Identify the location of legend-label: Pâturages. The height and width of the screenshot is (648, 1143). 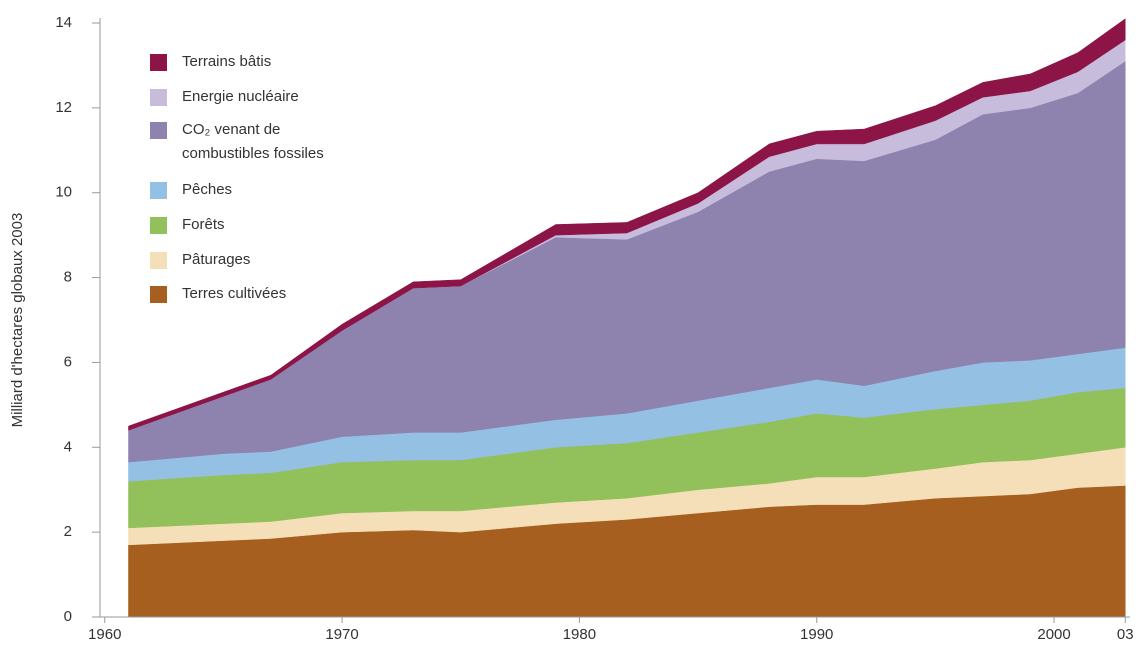
(216, 259).